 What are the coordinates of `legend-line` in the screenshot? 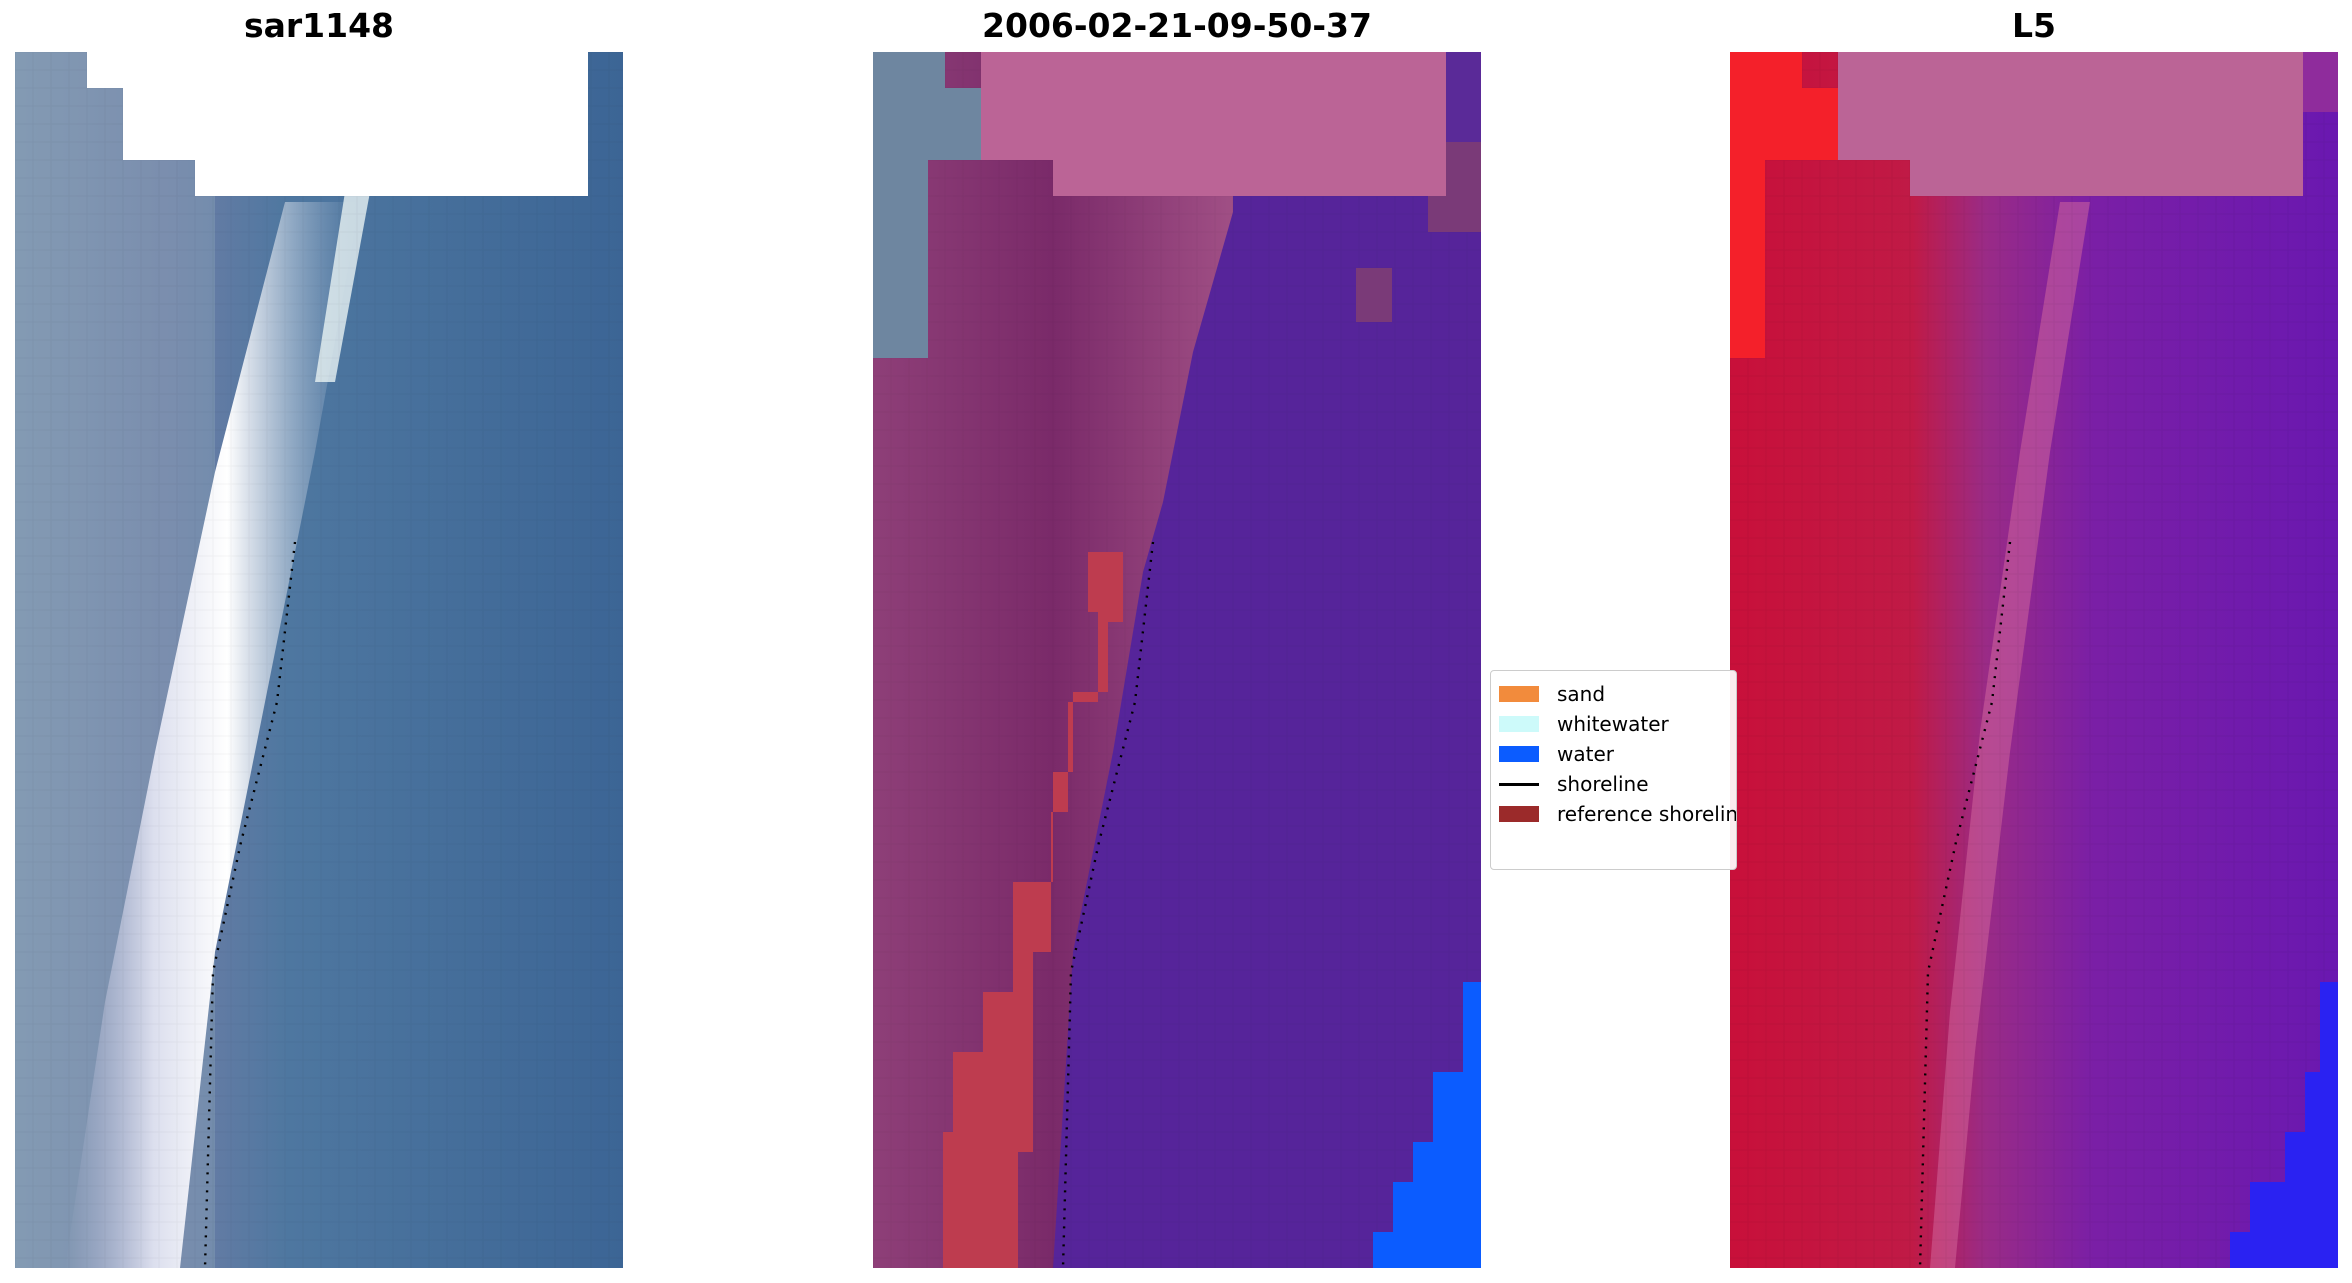 It's located at (1519, 784).